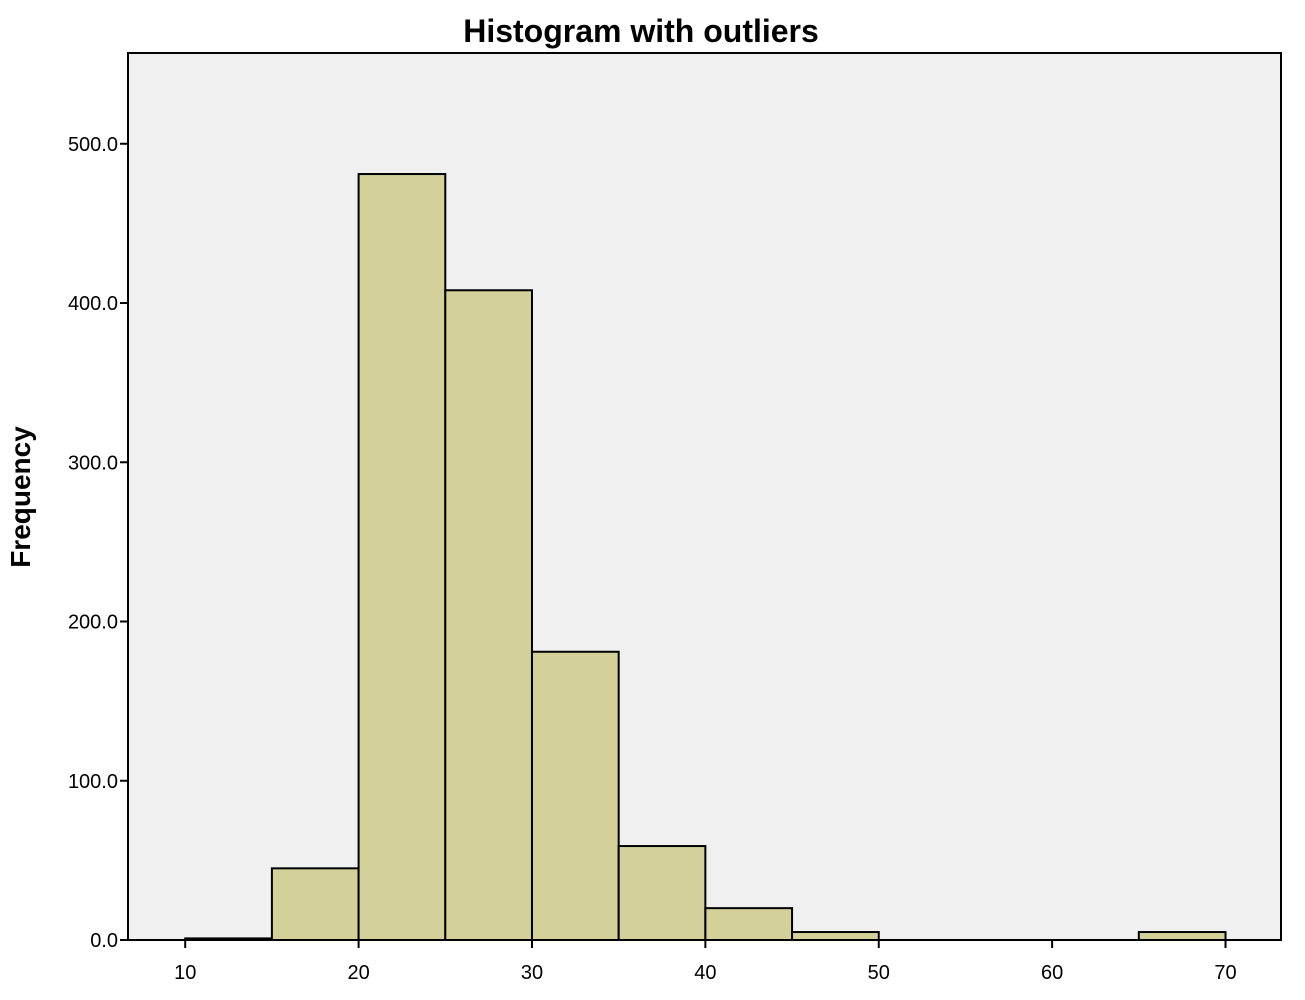  I want to click on x-tick-label-50: 50, so click(879, 973).